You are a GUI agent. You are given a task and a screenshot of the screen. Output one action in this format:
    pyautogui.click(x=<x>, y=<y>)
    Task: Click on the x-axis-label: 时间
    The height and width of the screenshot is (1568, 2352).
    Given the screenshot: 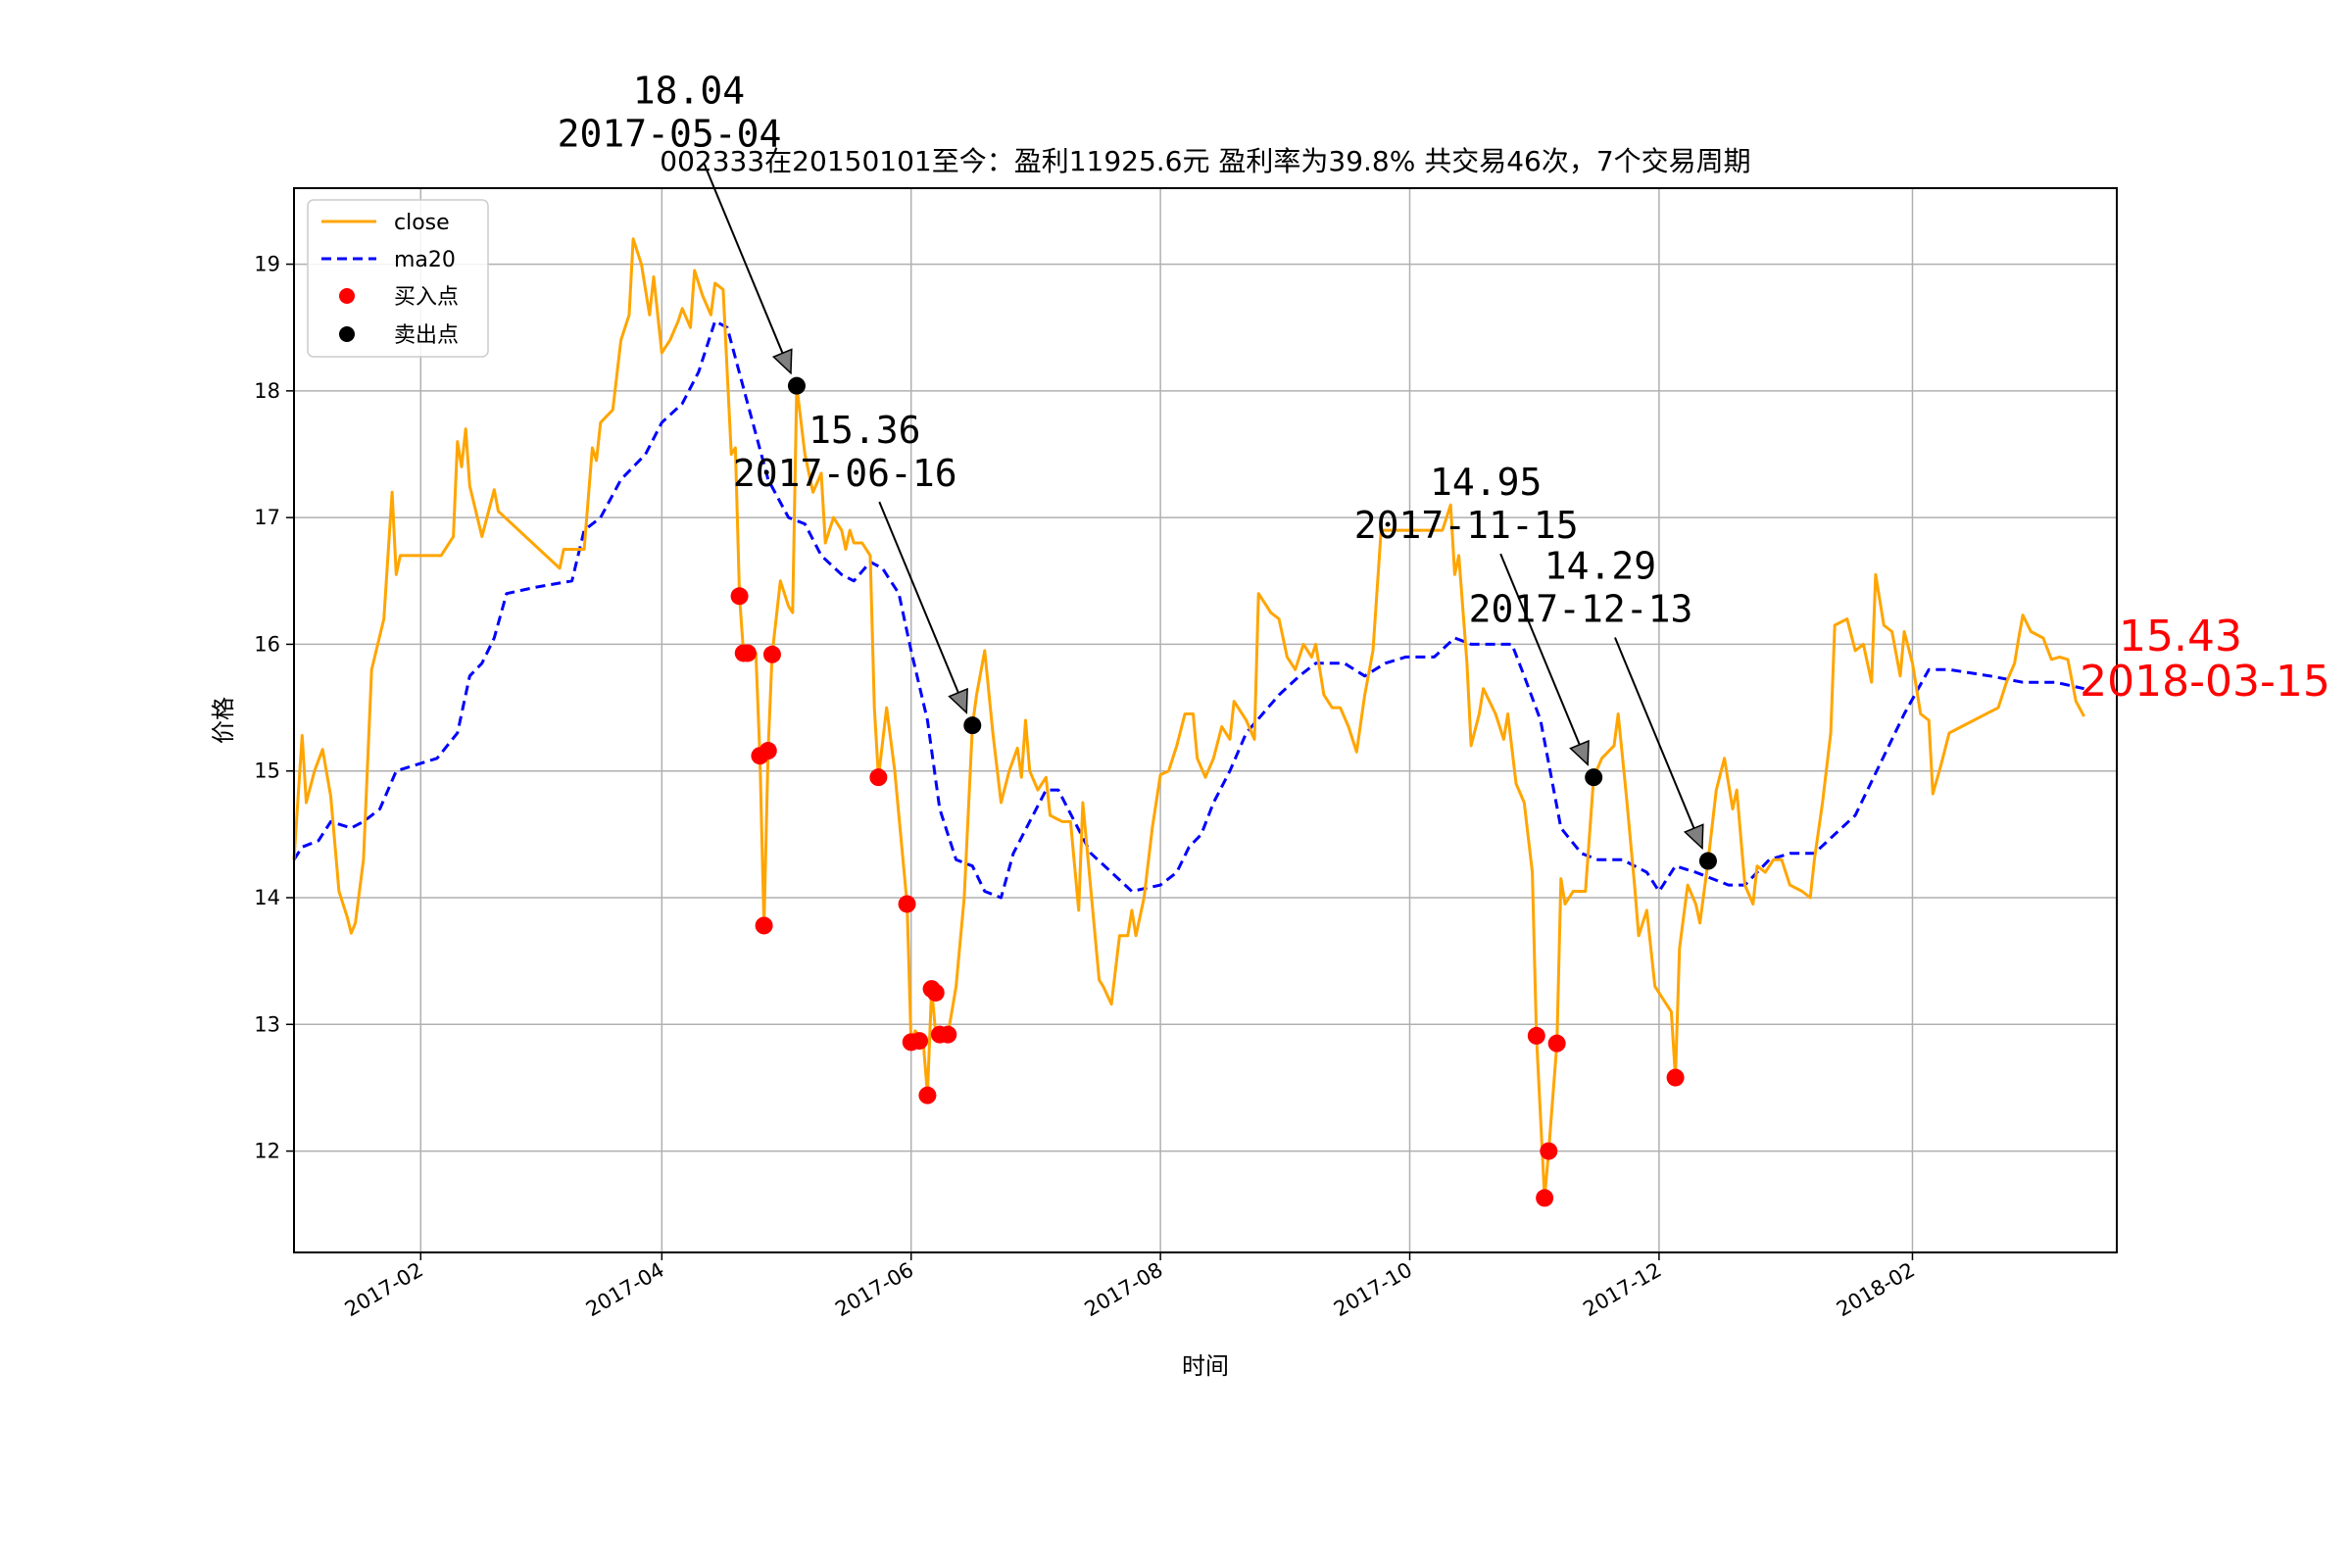 What is the action you would take?
    pyautogui.click(x=1205, y=1366)
    